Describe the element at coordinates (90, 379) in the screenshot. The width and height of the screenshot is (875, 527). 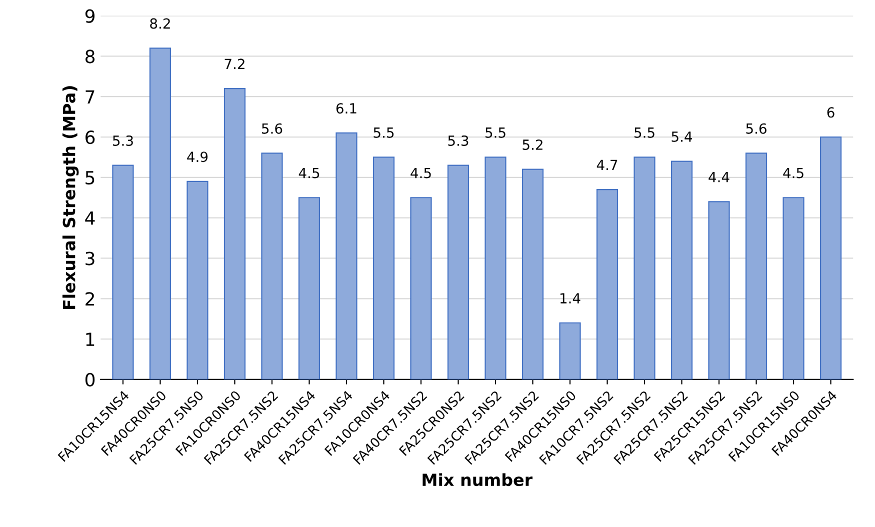
I see `y-tick-label: 0` at that location.